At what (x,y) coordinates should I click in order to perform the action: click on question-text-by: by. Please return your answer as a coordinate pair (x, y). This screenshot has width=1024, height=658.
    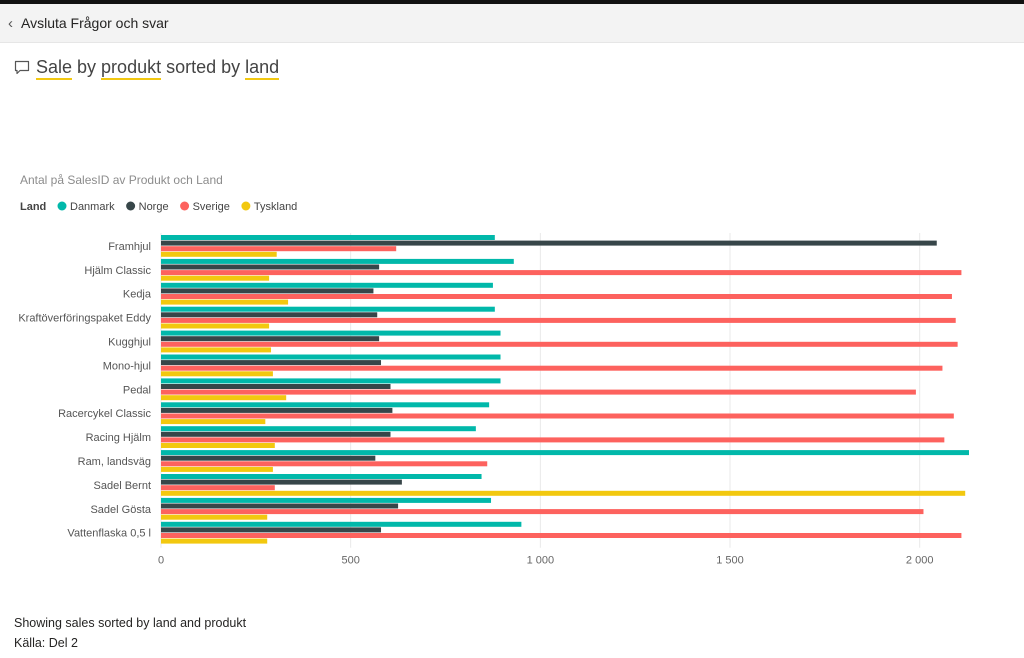
    Looking at the image, I should click on (87, 67).